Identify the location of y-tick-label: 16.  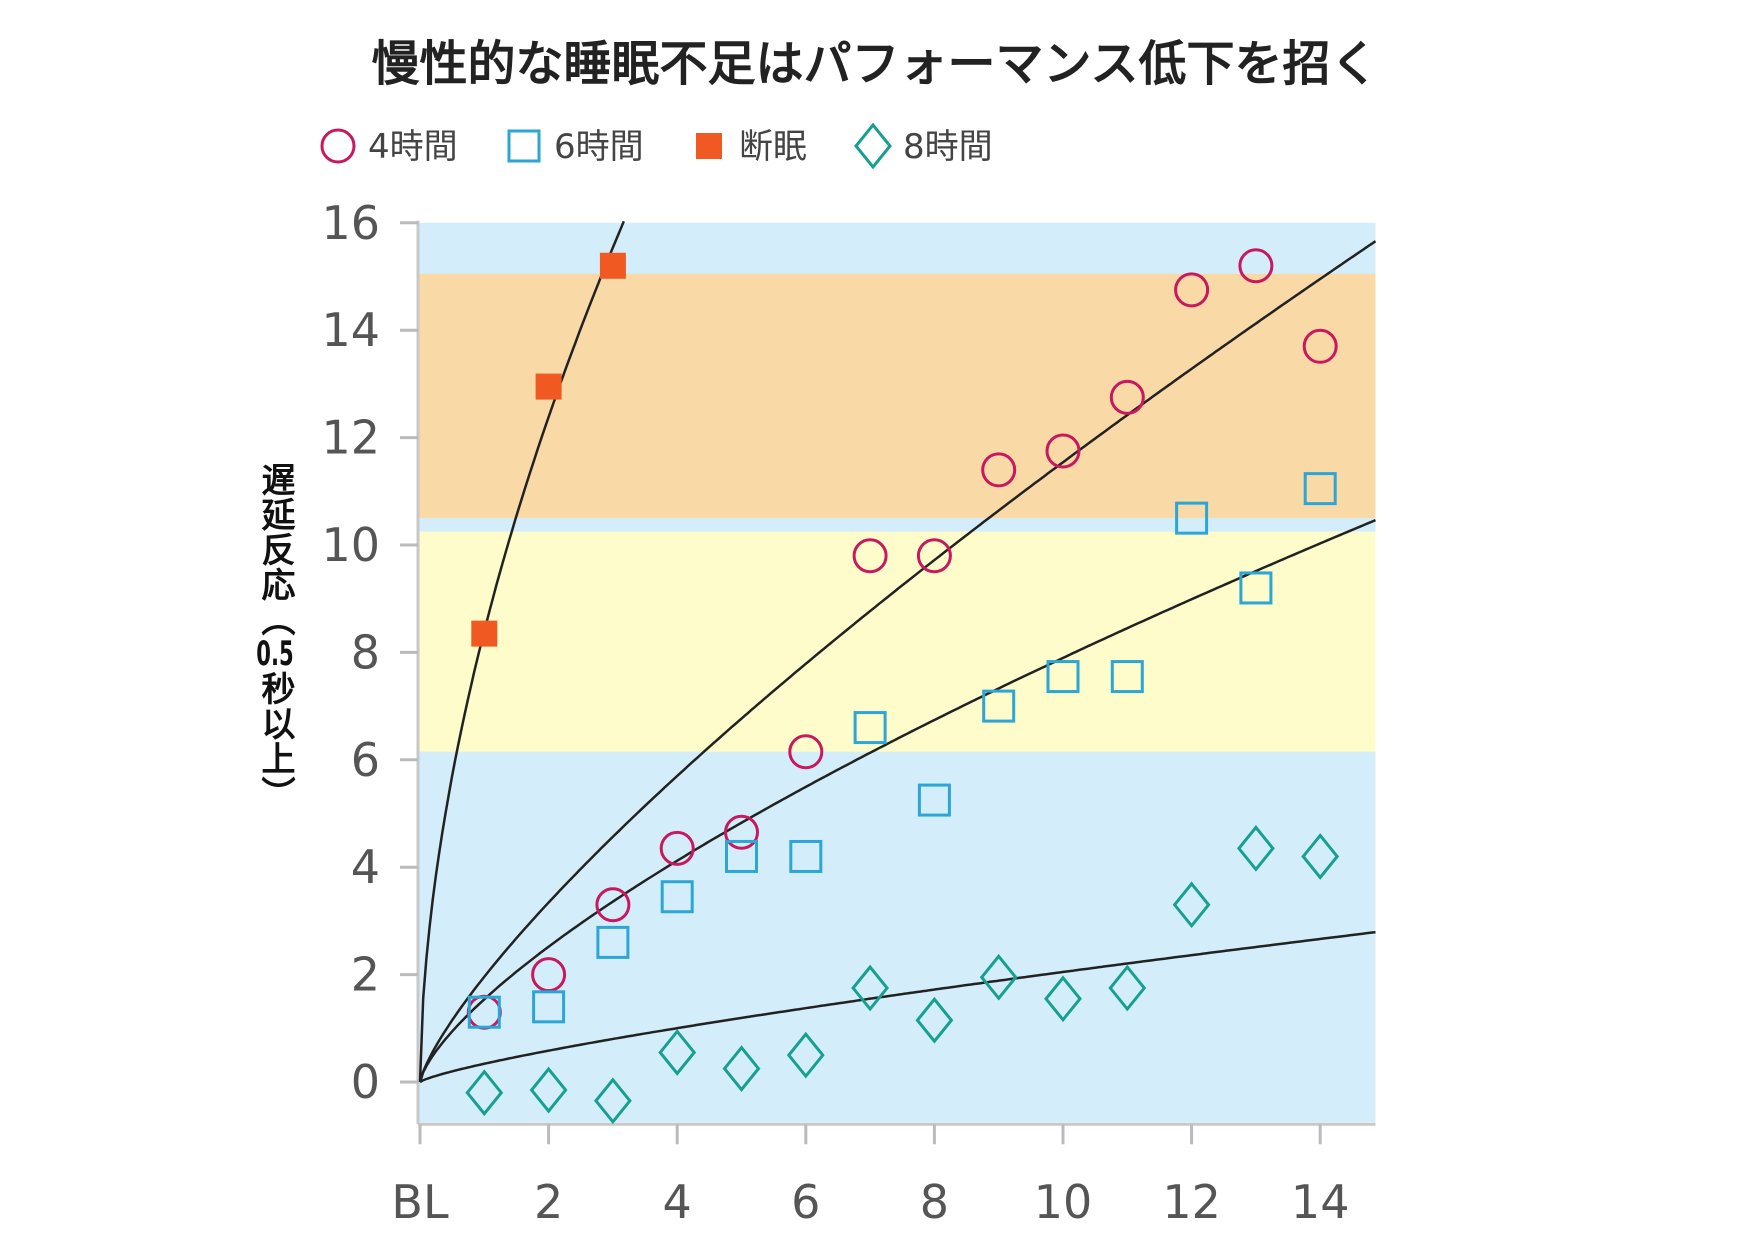
(350, 223).